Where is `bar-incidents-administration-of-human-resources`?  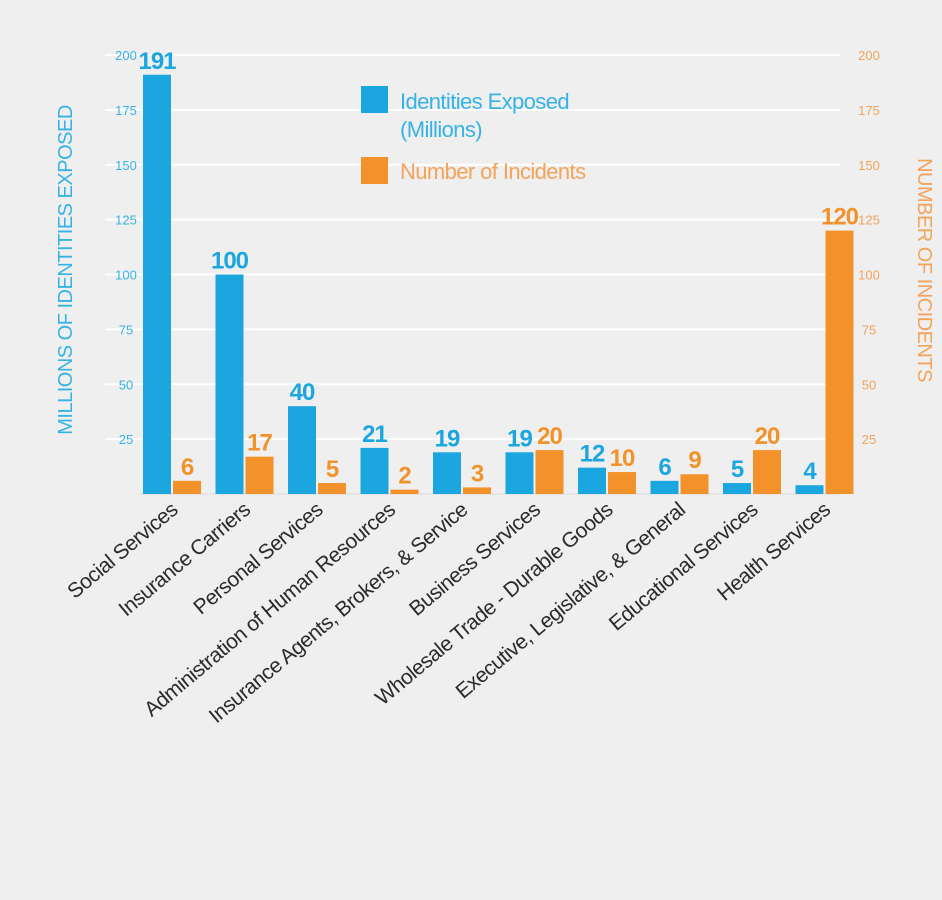
bar-incidents-administration-of-human-resources is located at coordinates (404, 491).